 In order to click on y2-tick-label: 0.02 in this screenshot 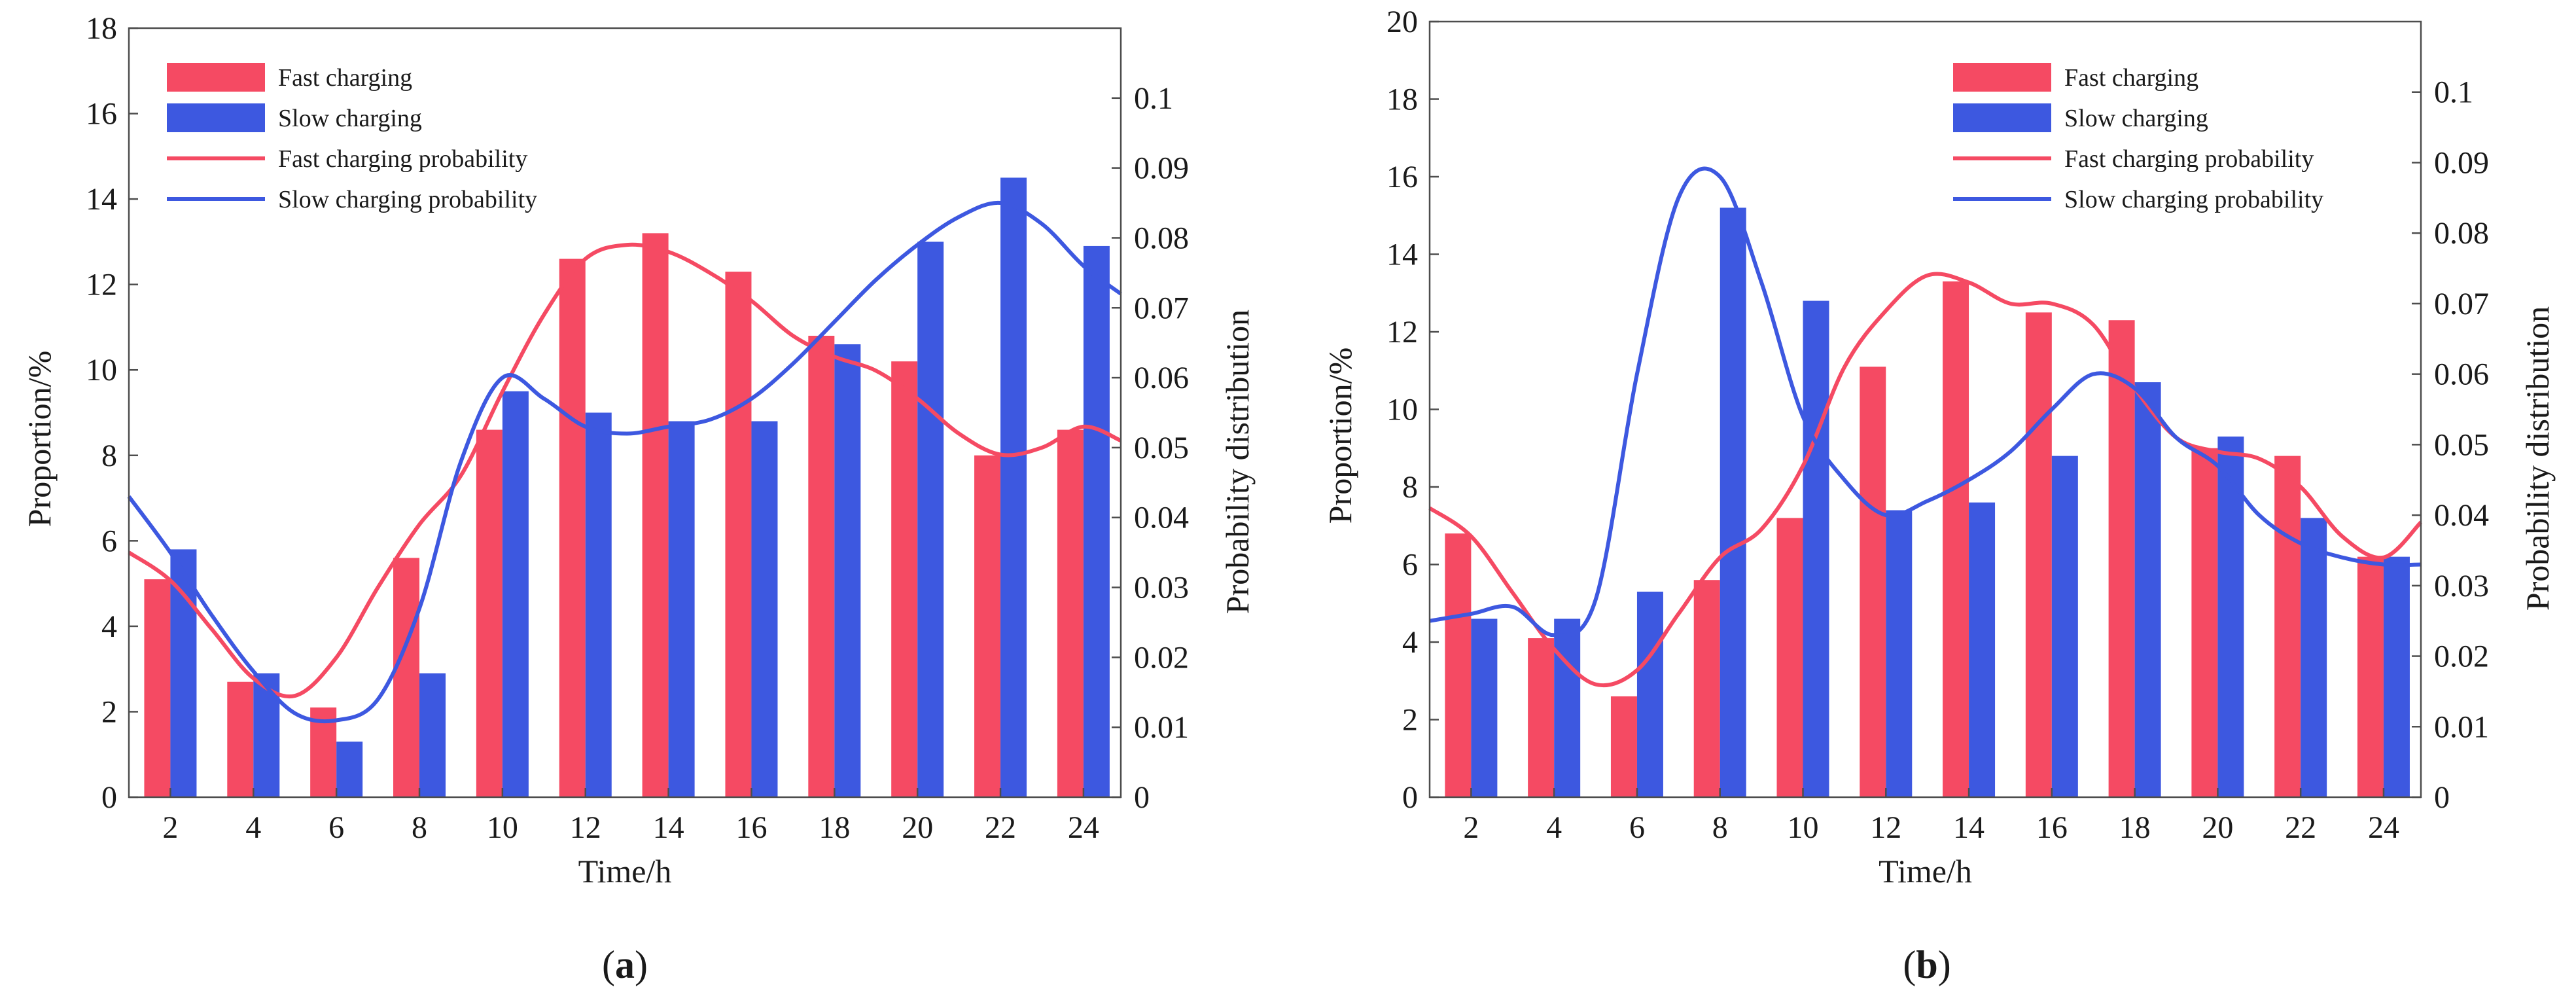, I will do `click(1161, 657)`.